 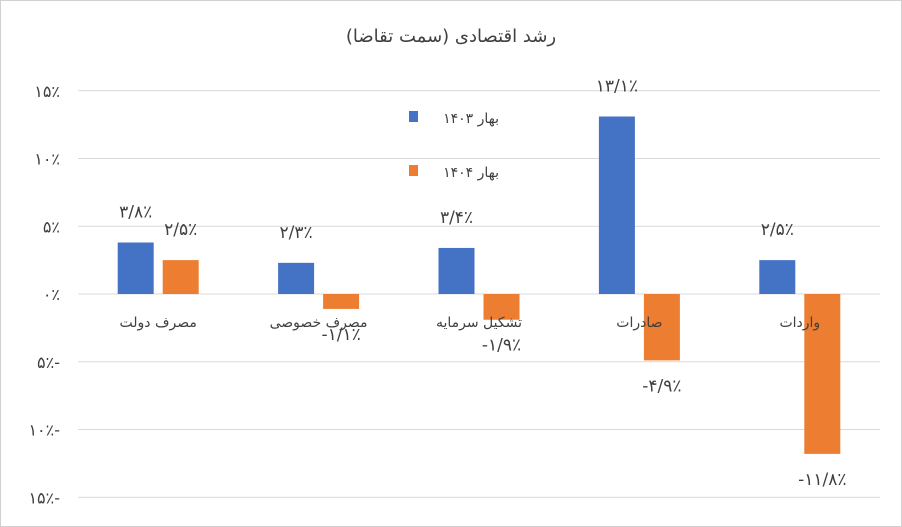 What do you see at coordinates (822, 480) in the screenshot?
I see `data-label: -۱۱/۸٪` at bounding box center [822, 480].